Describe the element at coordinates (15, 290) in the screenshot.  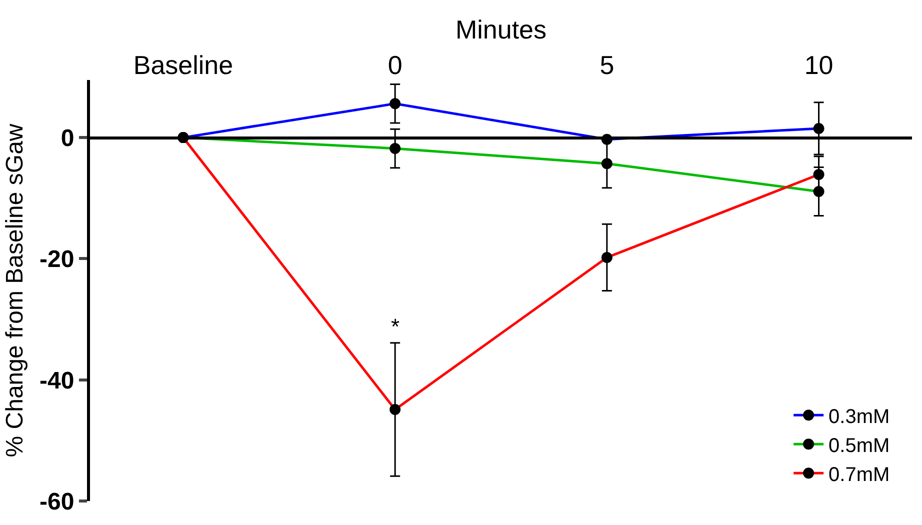
I see `y-axis-title: % Change from Baseline sGaw` at that location.